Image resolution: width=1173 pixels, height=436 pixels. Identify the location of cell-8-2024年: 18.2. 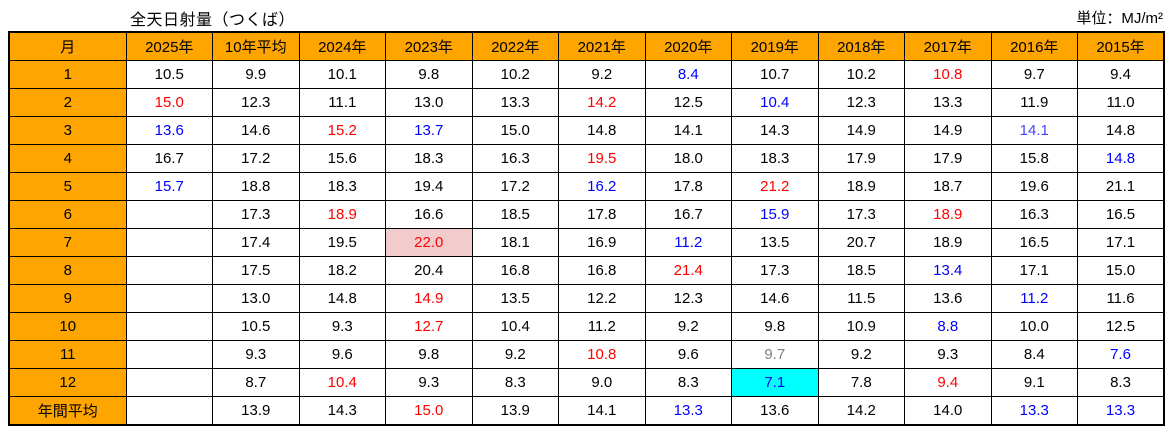
(342, 270).